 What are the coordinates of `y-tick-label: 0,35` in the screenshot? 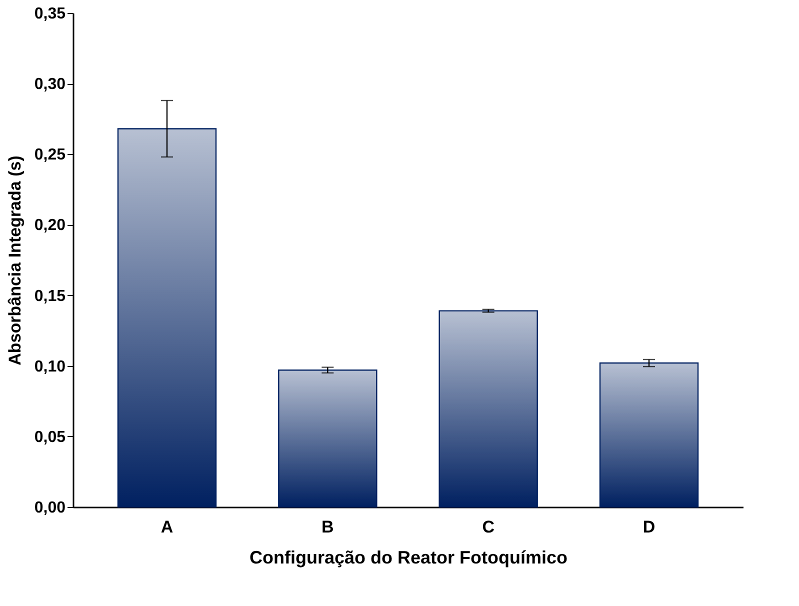 It's located at (50, 14).